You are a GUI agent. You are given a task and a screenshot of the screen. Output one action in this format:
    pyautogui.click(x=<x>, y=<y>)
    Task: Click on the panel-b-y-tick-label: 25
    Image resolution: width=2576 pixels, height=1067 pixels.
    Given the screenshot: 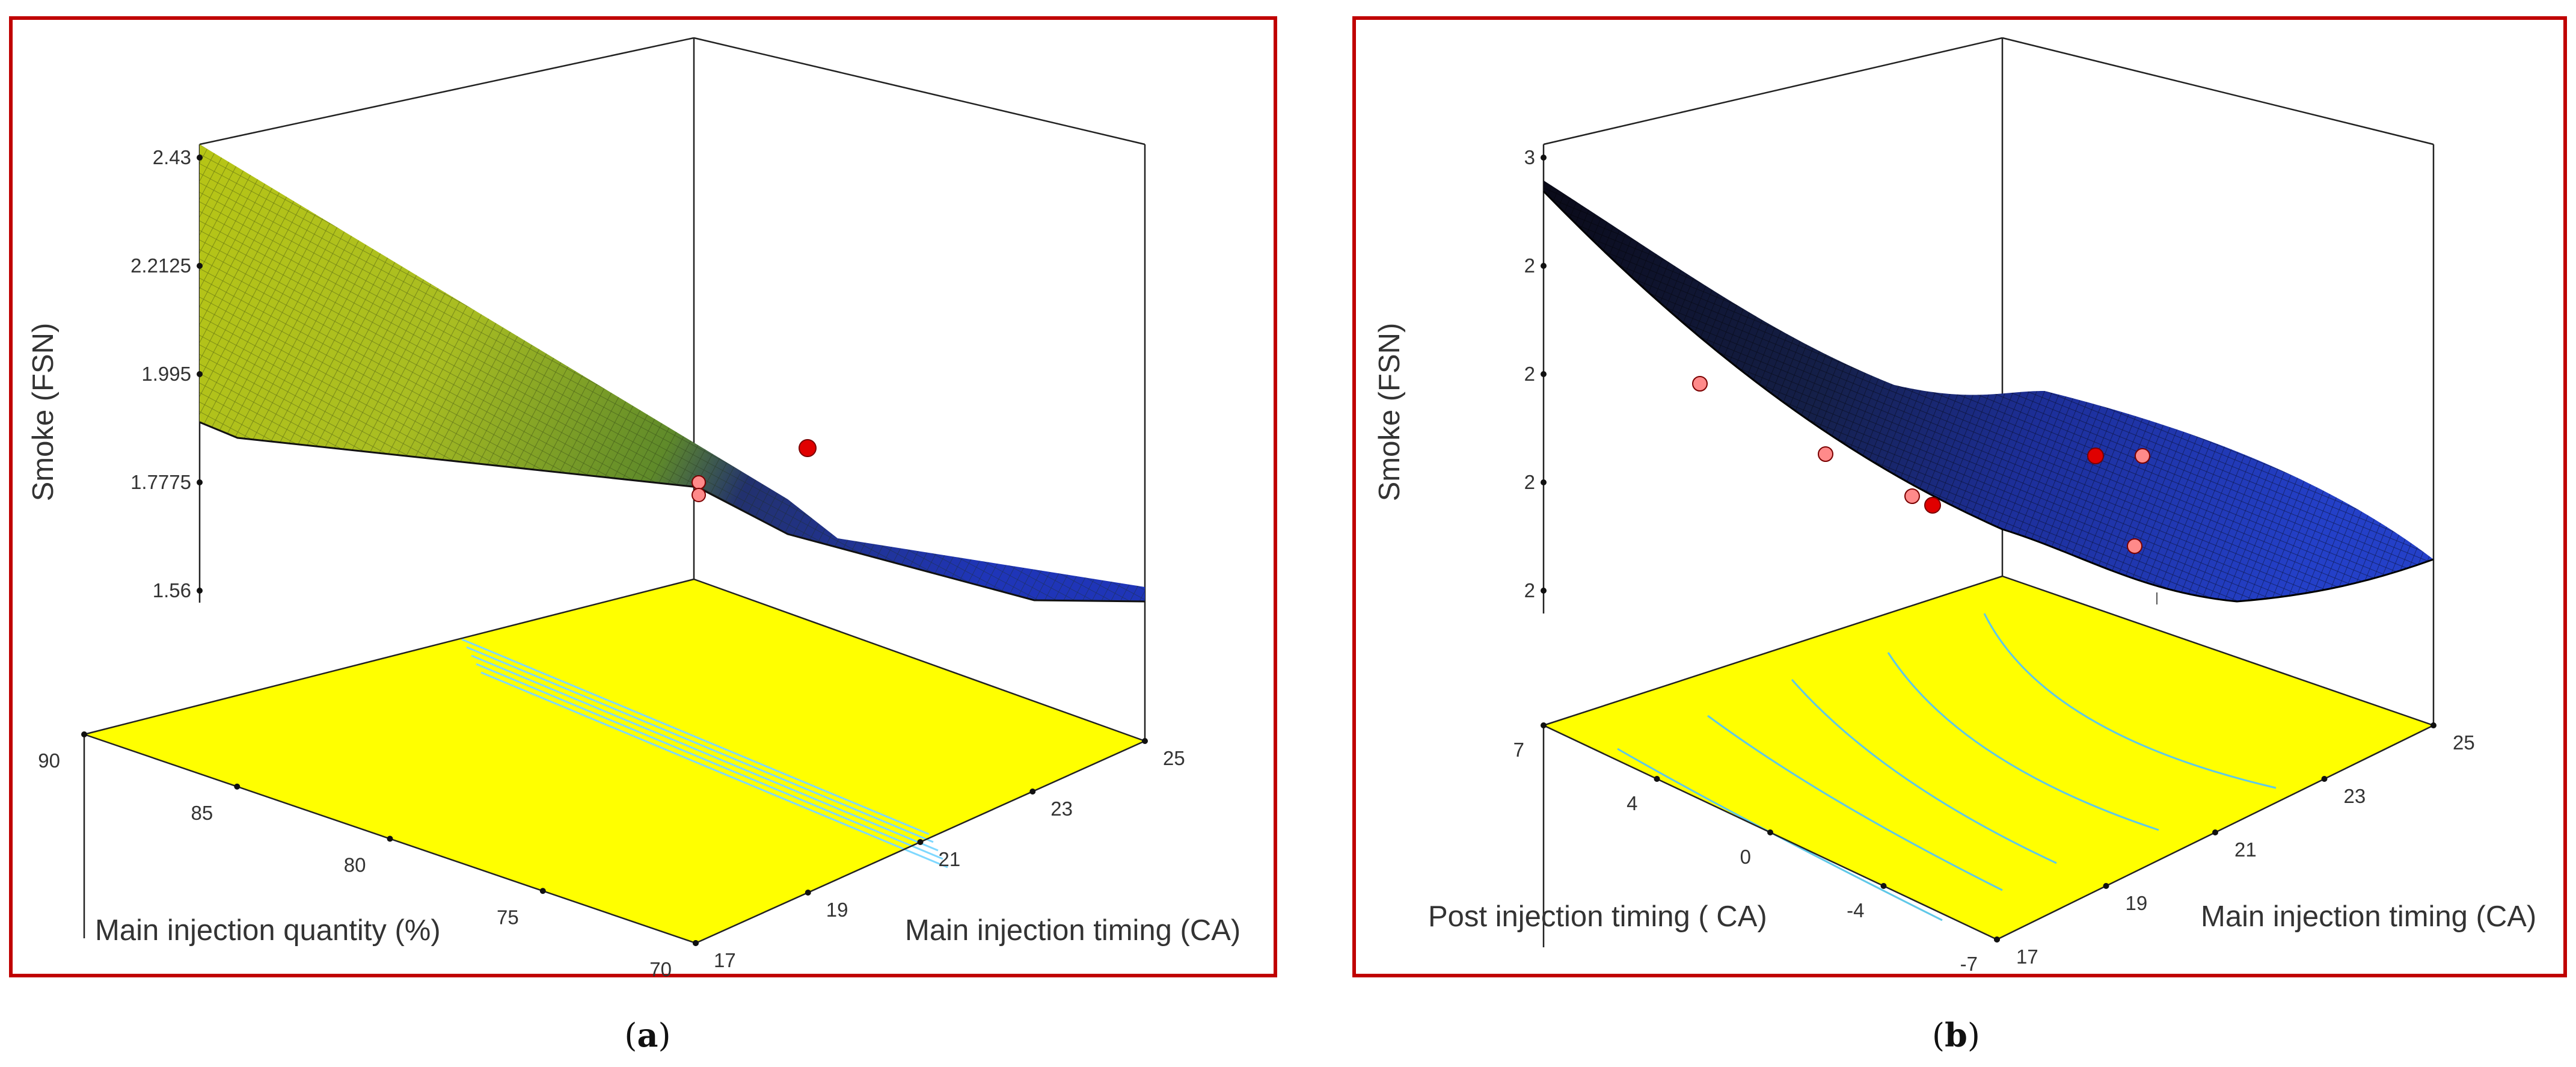 What is the action you would take?
    pyautogui.click(x=2464, y=742)
    